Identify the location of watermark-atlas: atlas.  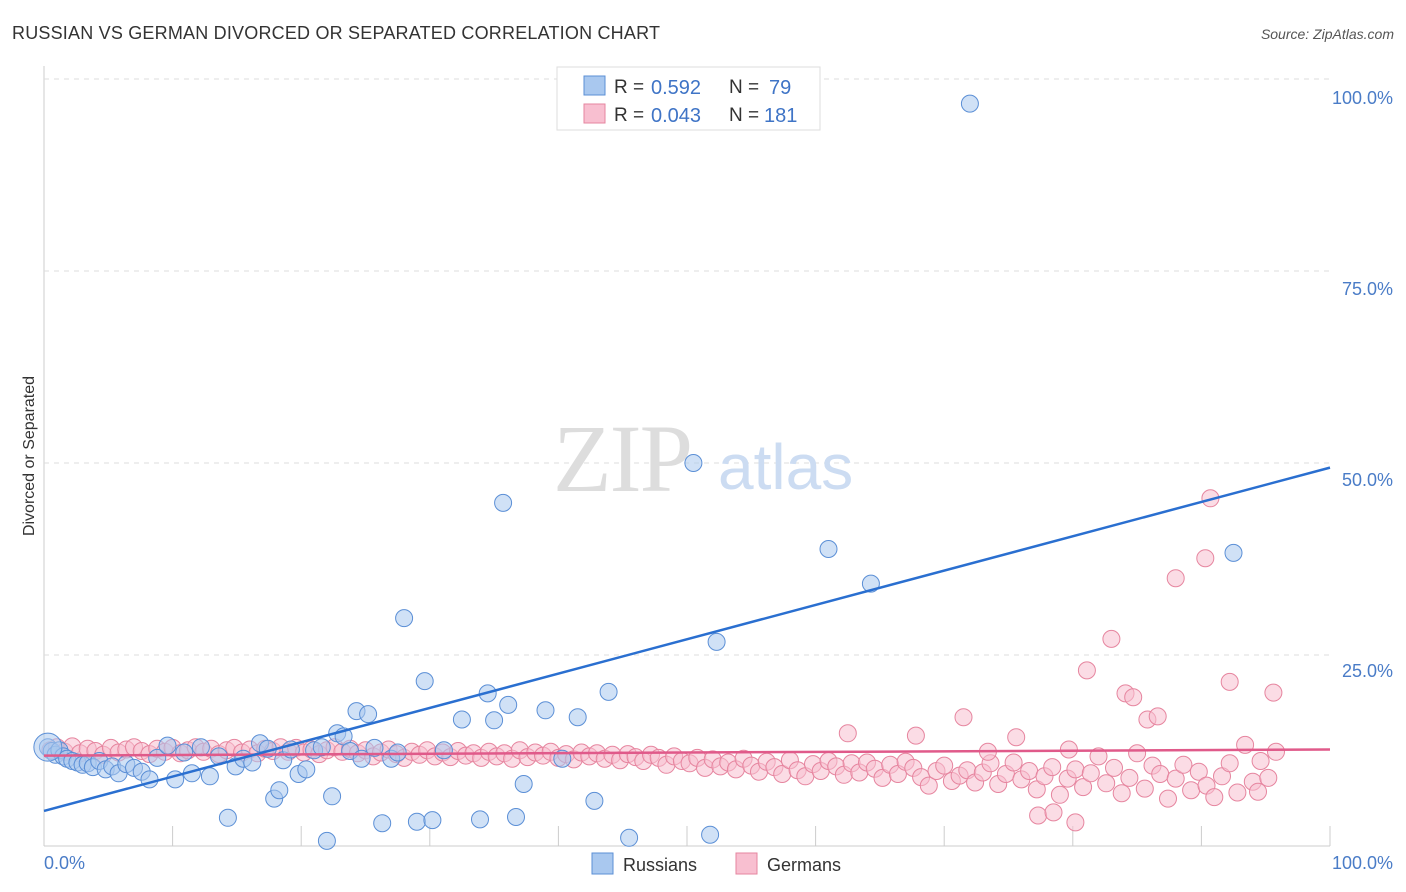
(785, 467).